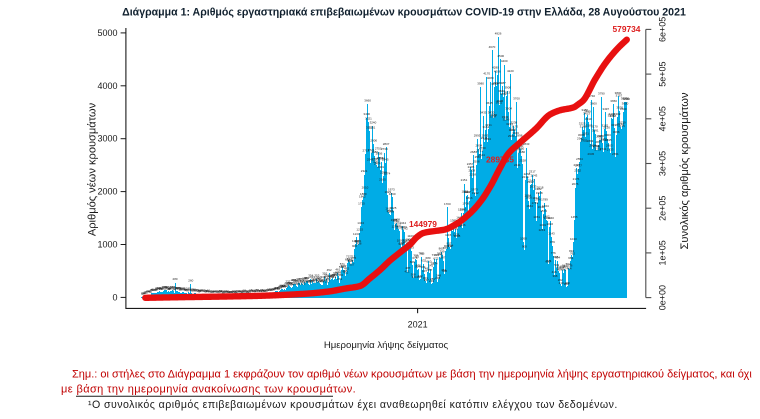 The height and width of the screenshot is (419, 760). What do you see at coordinates (189, 290) in the screenshot?
I see `svg-text: 83` at bounding box center [189, 290].